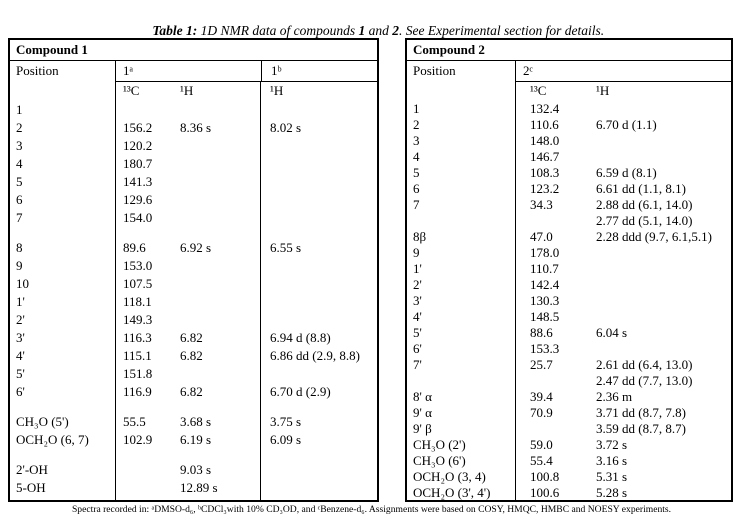  I want to click on c13-shift-cell: 156.2, so click(144, 128).